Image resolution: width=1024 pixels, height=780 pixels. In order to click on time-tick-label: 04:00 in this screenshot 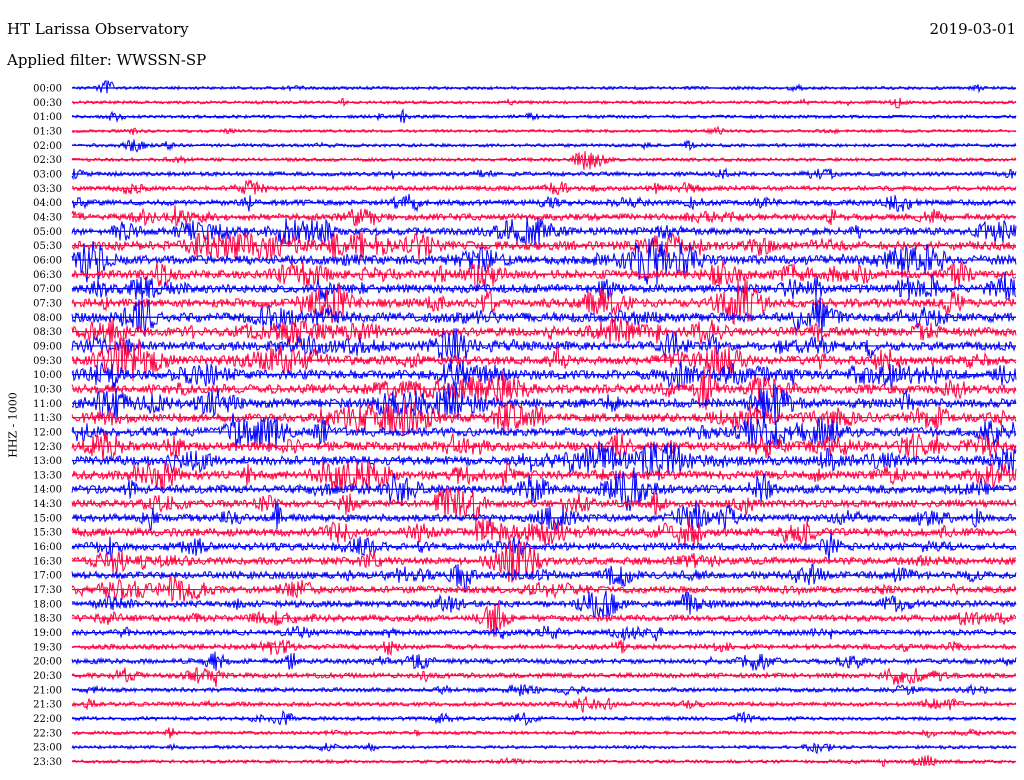, I will do `click(47, 203)`.